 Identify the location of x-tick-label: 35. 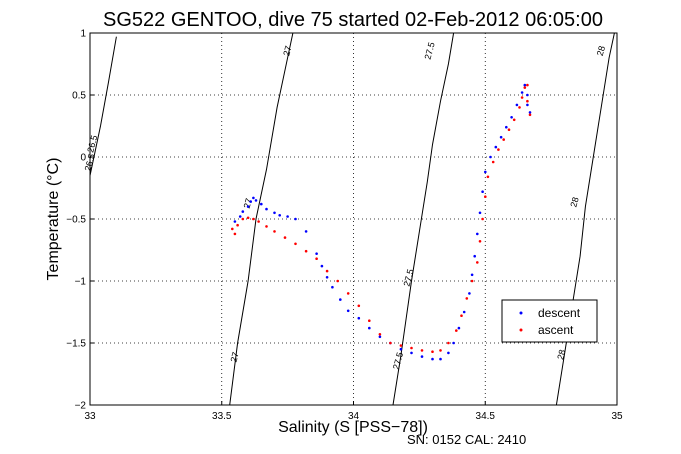
(617, 416).